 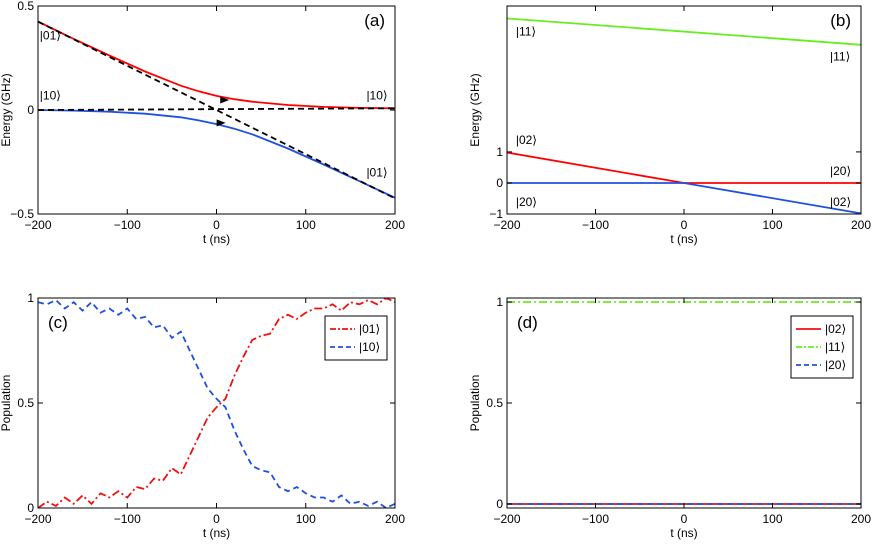 What do you see at coordinates (496, 214) in the screenshot?
I see `y-tick-label: −1` at bounding box center [496, 214].